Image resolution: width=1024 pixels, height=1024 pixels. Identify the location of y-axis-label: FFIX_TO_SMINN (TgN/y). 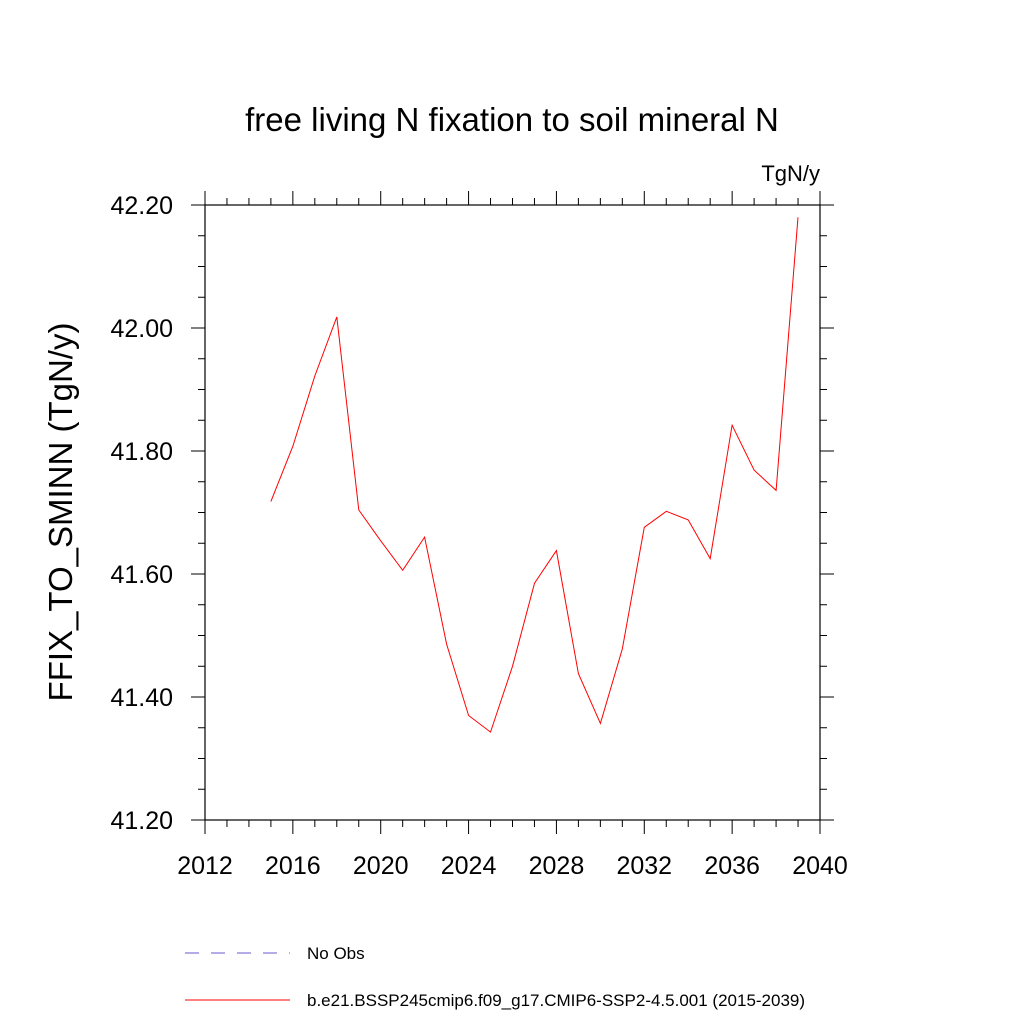
(60, 512).